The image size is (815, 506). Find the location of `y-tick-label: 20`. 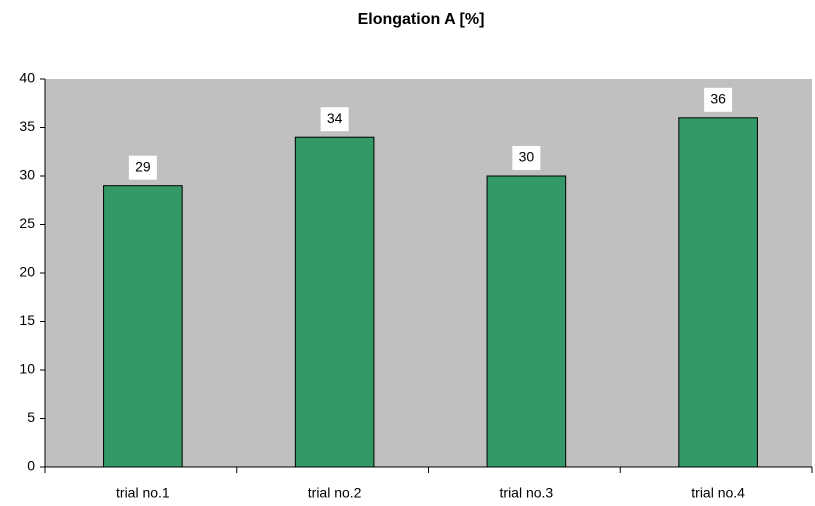

y-tick-label: 20 is located at coordinates (27, 272).